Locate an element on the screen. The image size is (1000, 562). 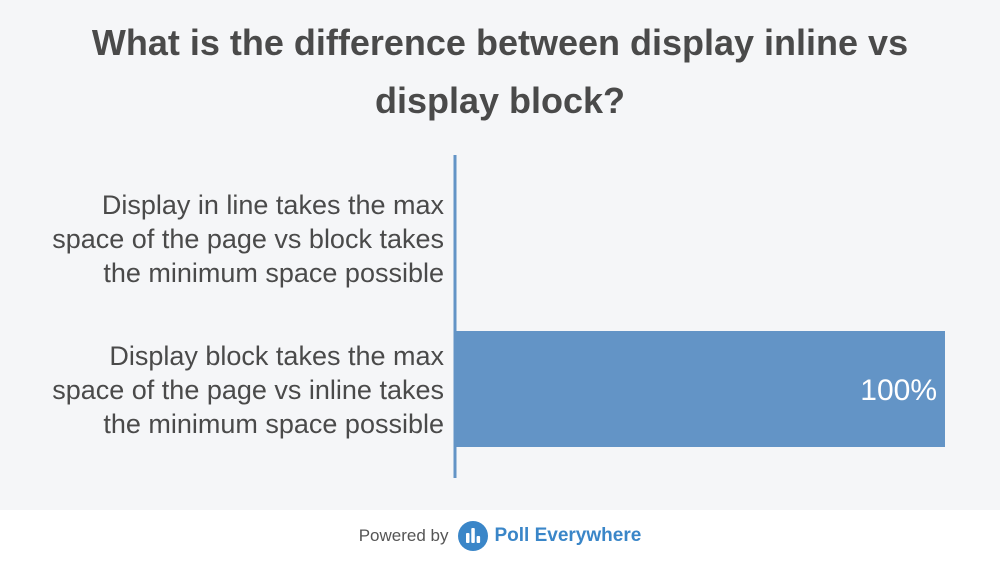
footer: Powered by Poll Everywhere is located at coordinates (500, 536).